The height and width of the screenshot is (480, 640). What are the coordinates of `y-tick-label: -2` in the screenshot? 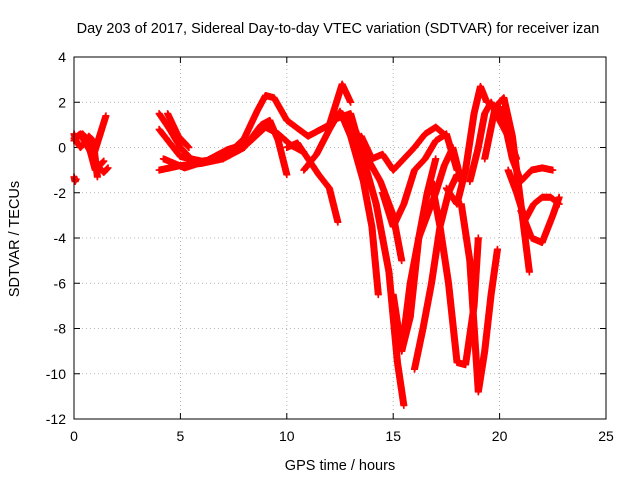 It's located at (60, 193).